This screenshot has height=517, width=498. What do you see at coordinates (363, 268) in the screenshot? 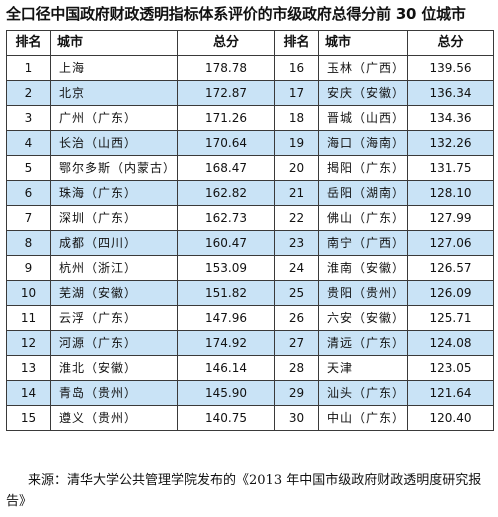
I see `city-cell: 淮南（安徽）` at bounding box center [363, 268].